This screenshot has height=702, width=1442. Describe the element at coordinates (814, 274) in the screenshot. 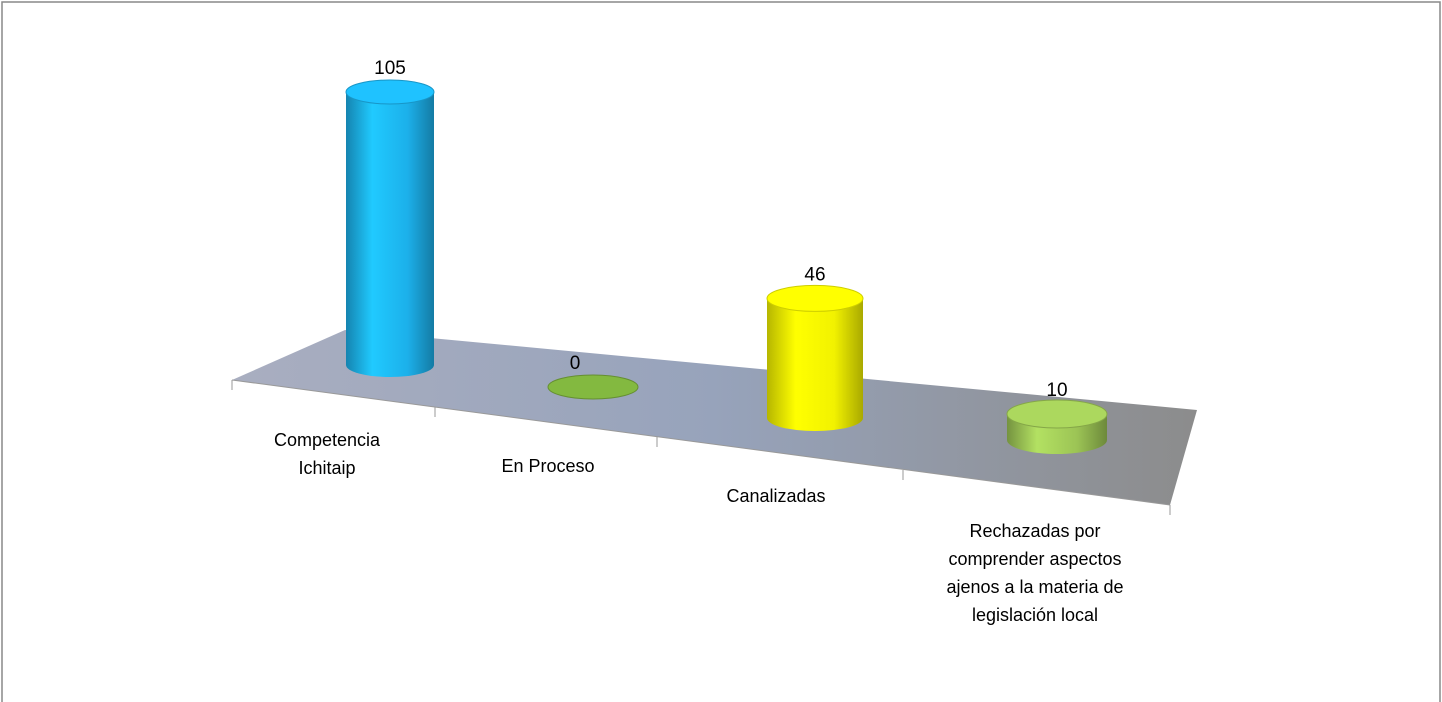

I see `data-label: 46` at that location.